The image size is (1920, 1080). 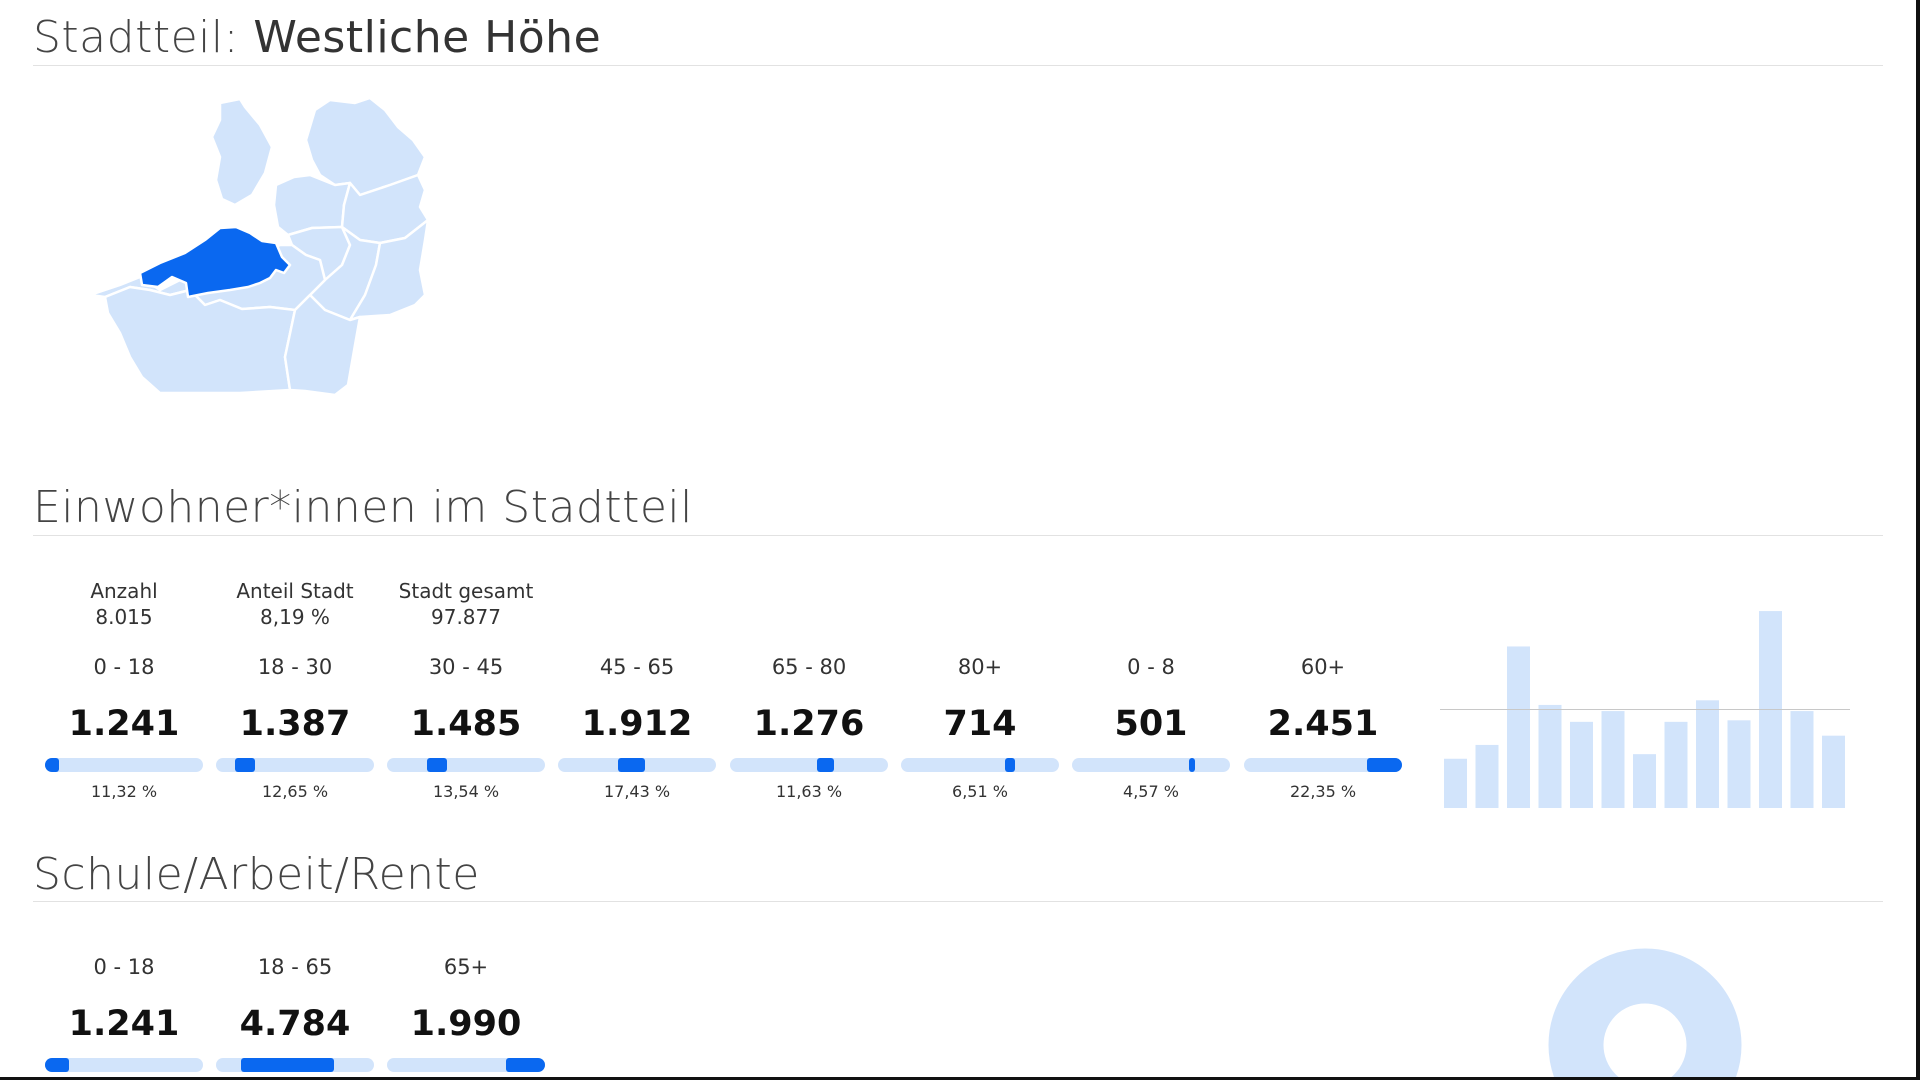 I want to click on age-group-tile: 45 - 65 1.912 17,43 %, so click(x=637, y=727).